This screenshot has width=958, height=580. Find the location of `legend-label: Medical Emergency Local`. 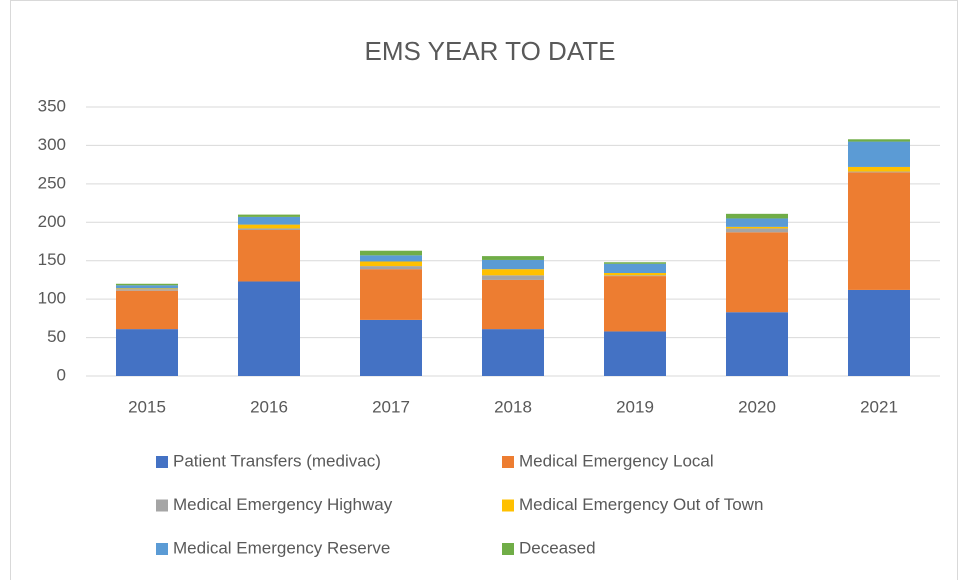

legend-label: Medical Emergency Local is located at coordinates (616, 460).